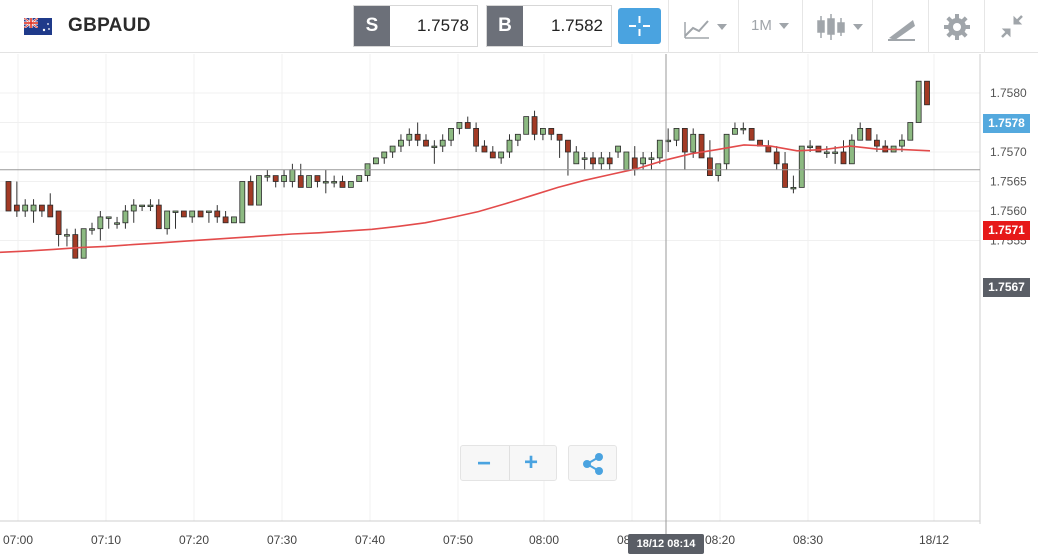 Image resolution: width=1038 pixels, height=558 pixels. I want to click on timeframe-button: 1M, so click(770, 26).